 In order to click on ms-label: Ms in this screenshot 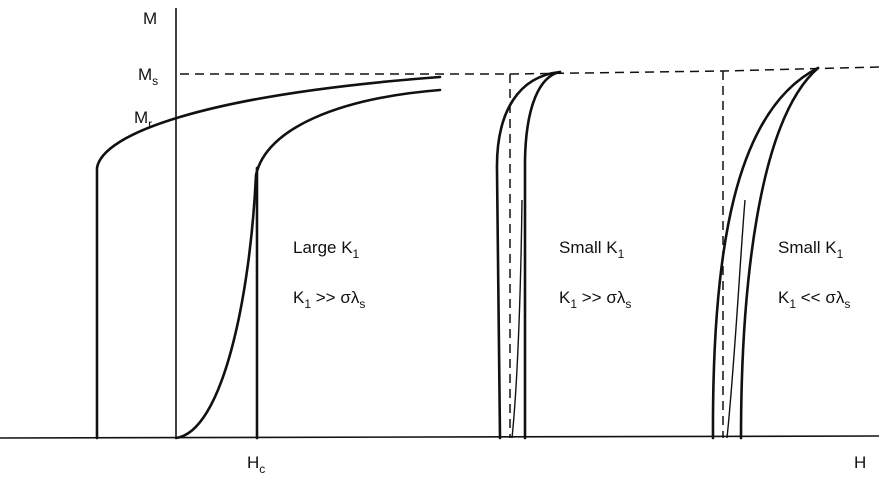, I will do `click(148, 76)`.